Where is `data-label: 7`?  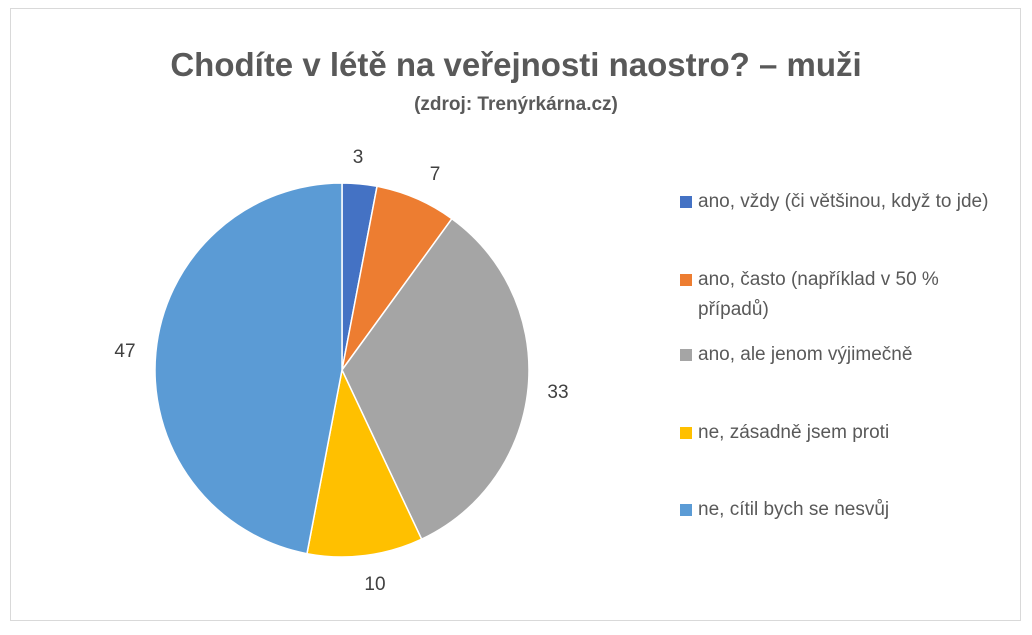
data-label: 7 is located at coordinates (435, 174).